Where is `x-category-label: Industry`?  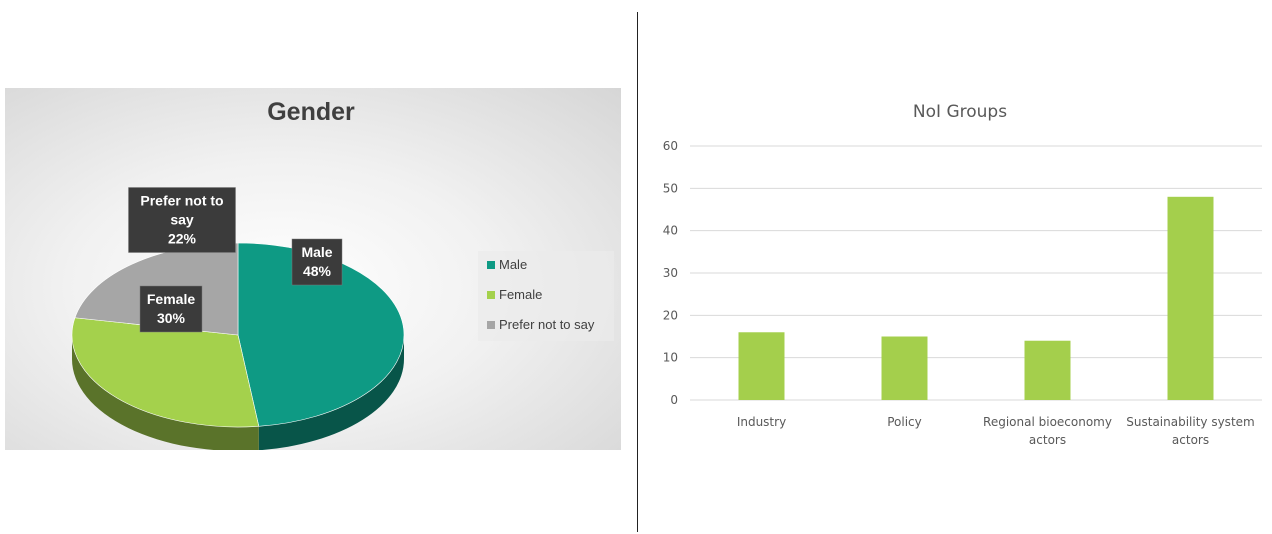
x-category-label: Industry is located at coordinates (761, 422).